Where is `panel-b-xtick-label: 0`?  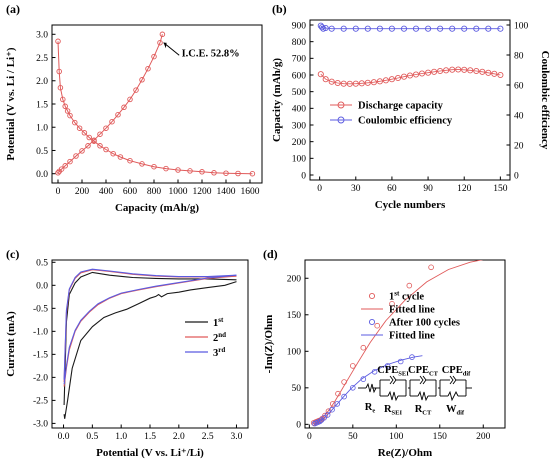 panel-b-xtick-label: 0 is located at coordinates (319, 189).